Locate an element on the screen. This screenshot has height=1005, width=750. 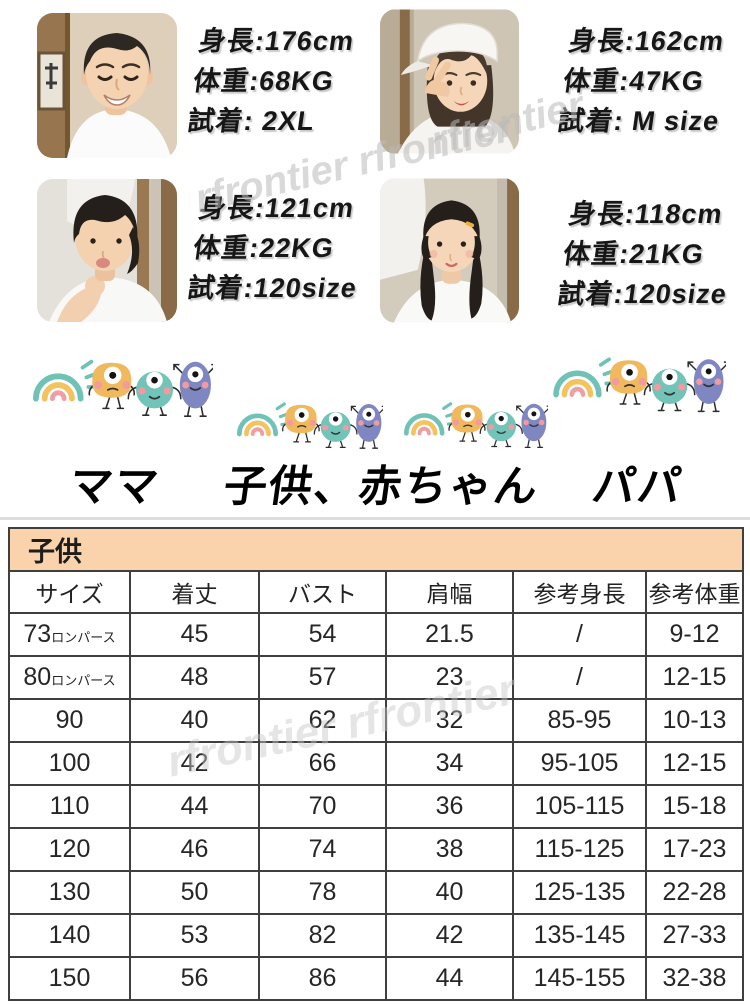
value-cell: 53 is located at coordinates (194, 935).